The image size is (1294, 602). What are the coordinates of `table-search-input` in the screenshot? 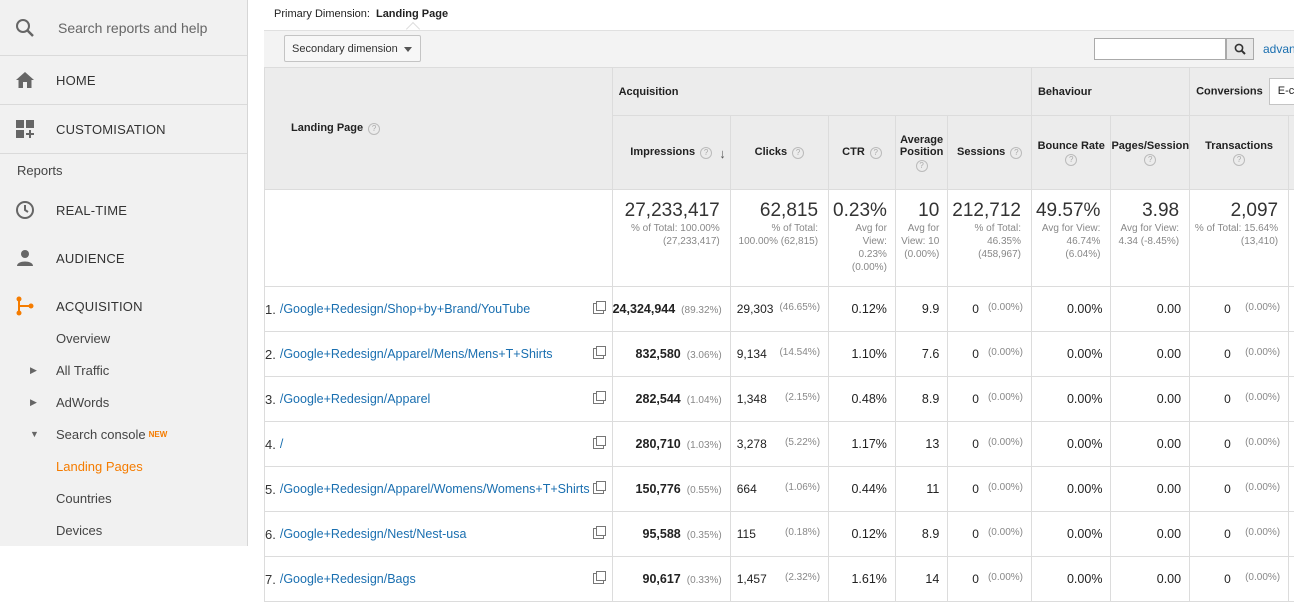 It's located at (1160, 49).